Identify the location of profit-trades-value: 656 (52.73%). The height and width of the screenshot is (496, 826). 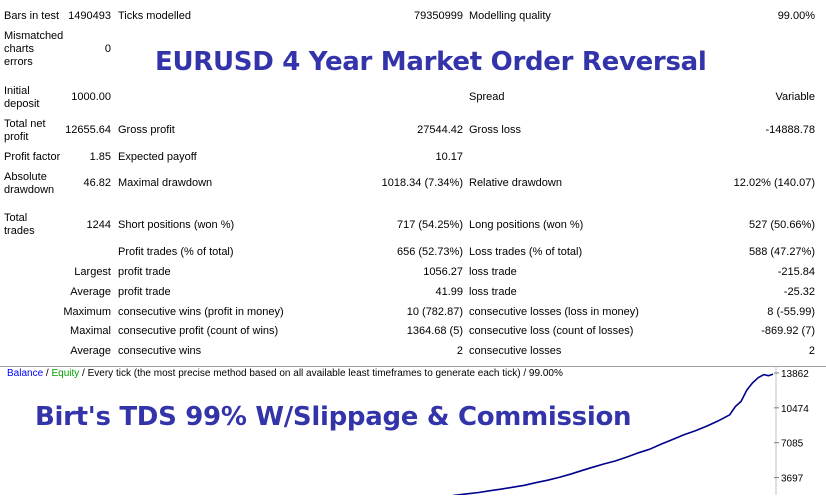
(429, 252).